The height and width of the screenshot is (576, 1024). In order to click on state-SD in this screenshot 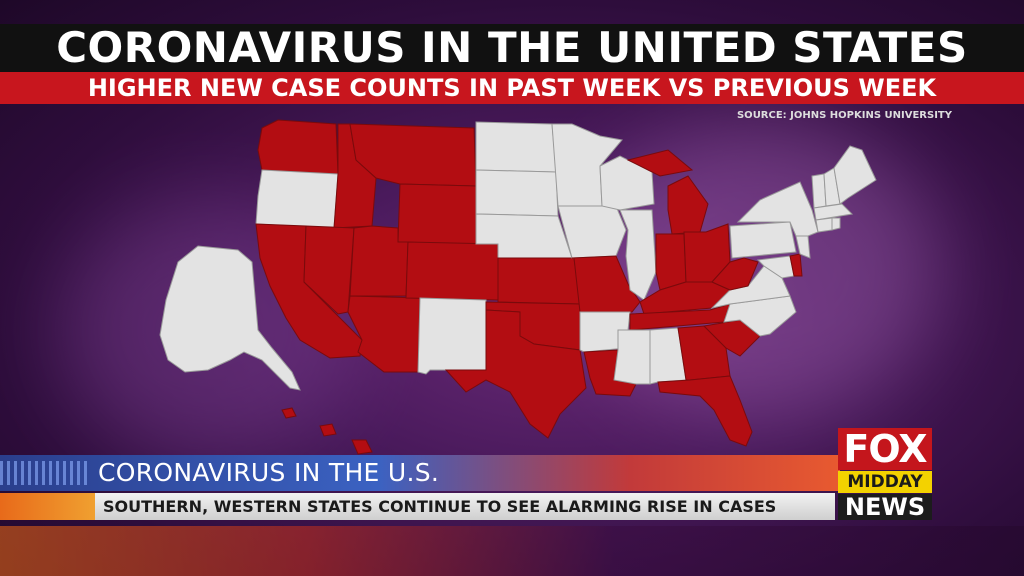, I will do `click(517, 193)`.